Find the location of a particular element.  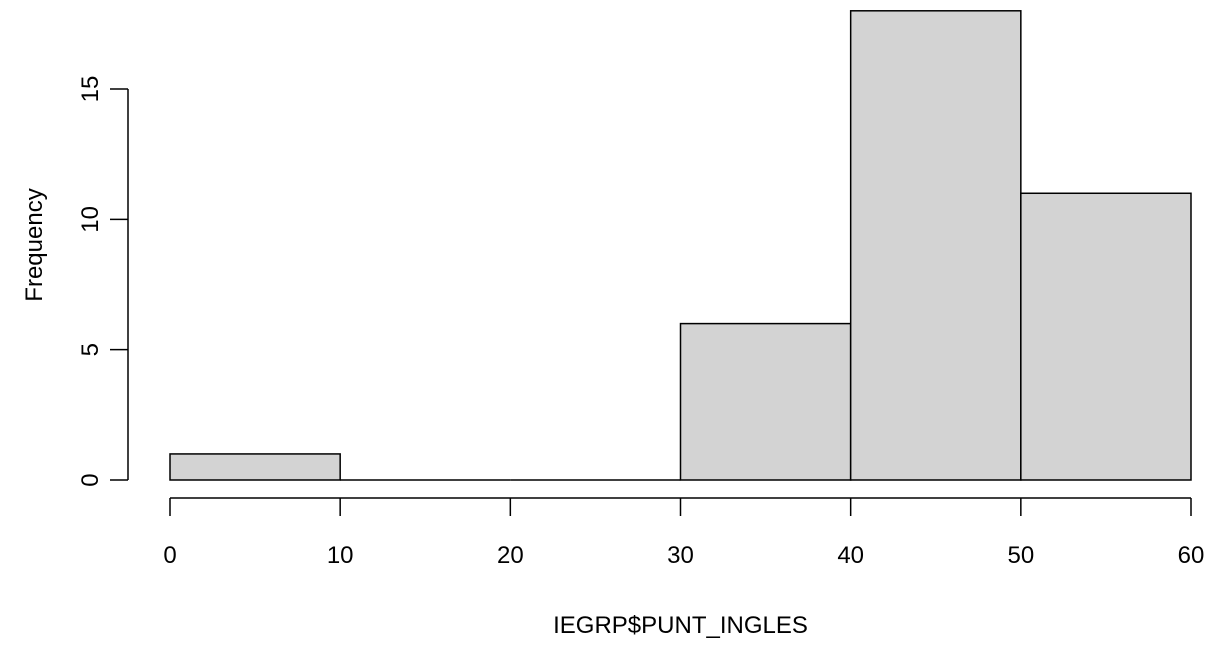

x-tick-label-40: 40 is located at coordinates (850, 555).